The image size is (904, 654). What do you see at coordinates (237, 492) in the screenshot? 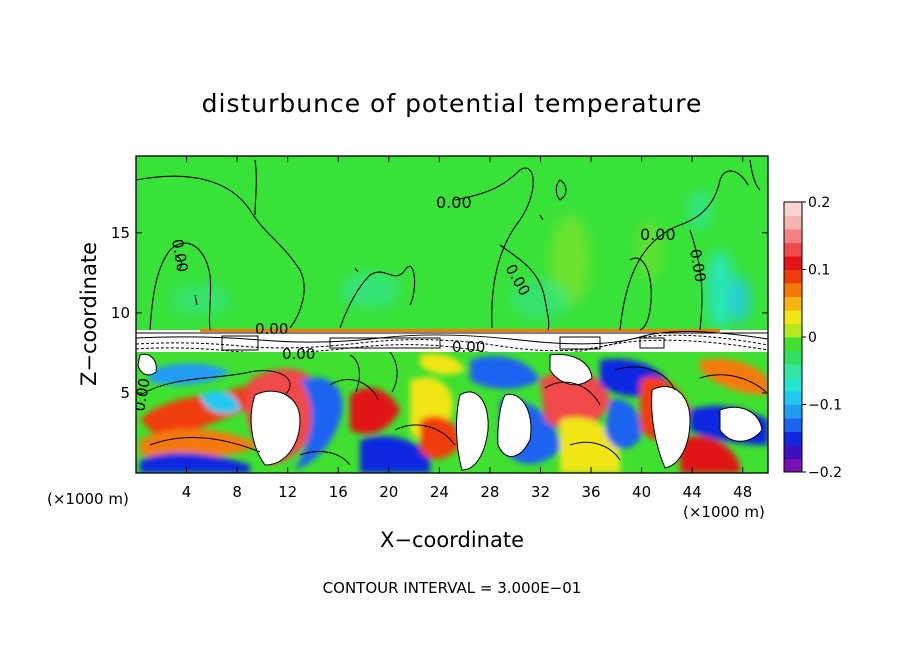
I see `x-tick-label: 8` at bounding box center [237, 492].